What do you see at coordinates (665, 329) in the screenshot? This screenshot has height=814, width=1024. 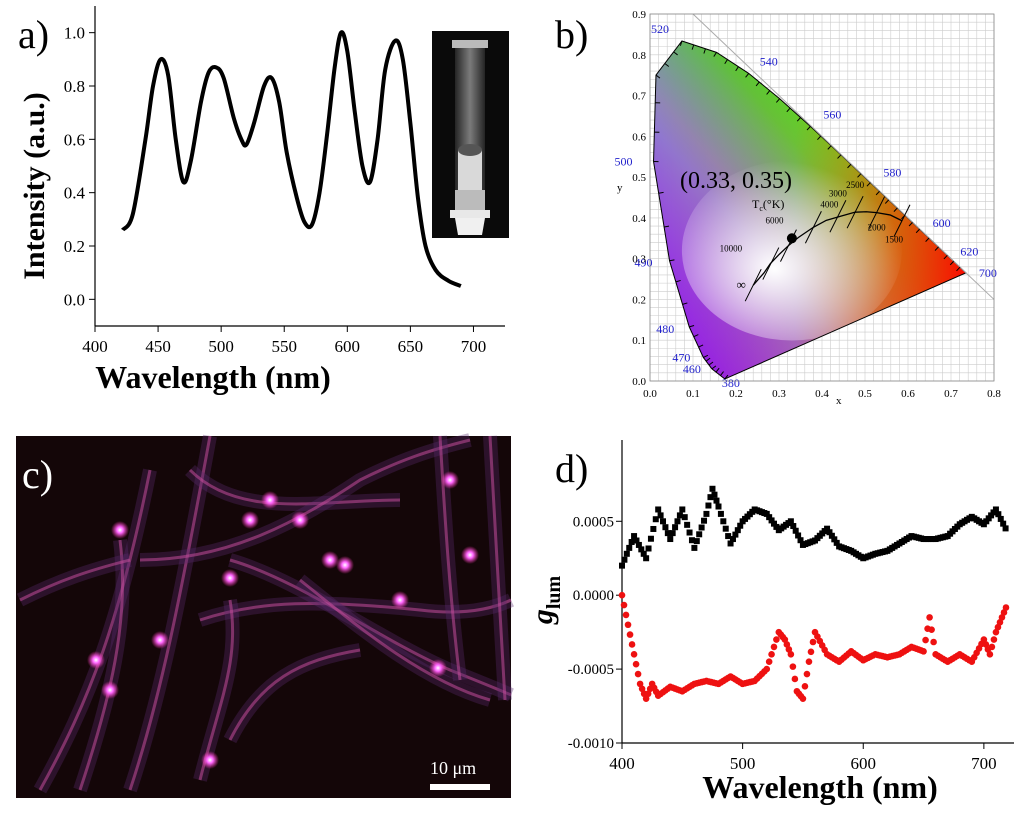 I see `panel-b-wavelength-label: 480` at bounding box center [665, 329].